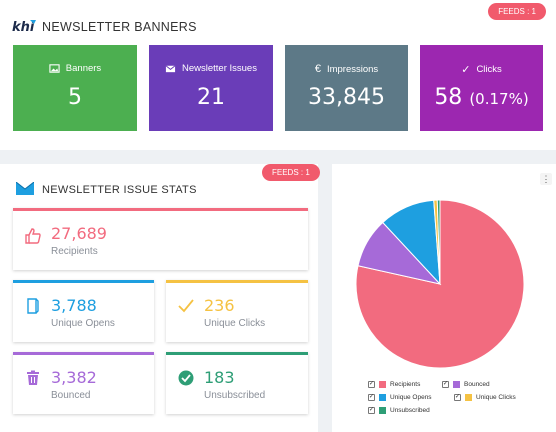 The image size is (556, 432). Describe the element at coordinates (405, 384) in the screenshot. I see `legend-label: Recipients` at that location.